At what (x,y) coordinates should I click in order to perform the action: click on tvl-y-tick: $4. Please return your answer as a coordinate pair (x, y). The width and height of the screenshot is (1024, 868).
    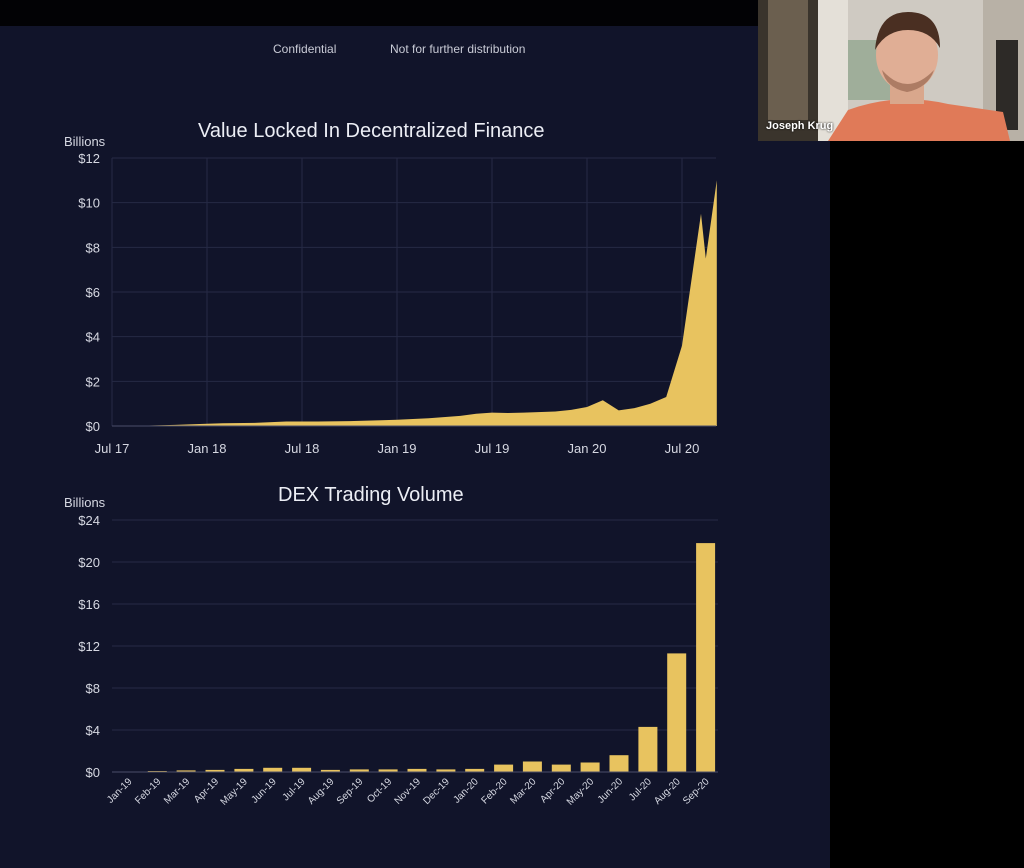
    Looking at the image, I should click on (93, 337).